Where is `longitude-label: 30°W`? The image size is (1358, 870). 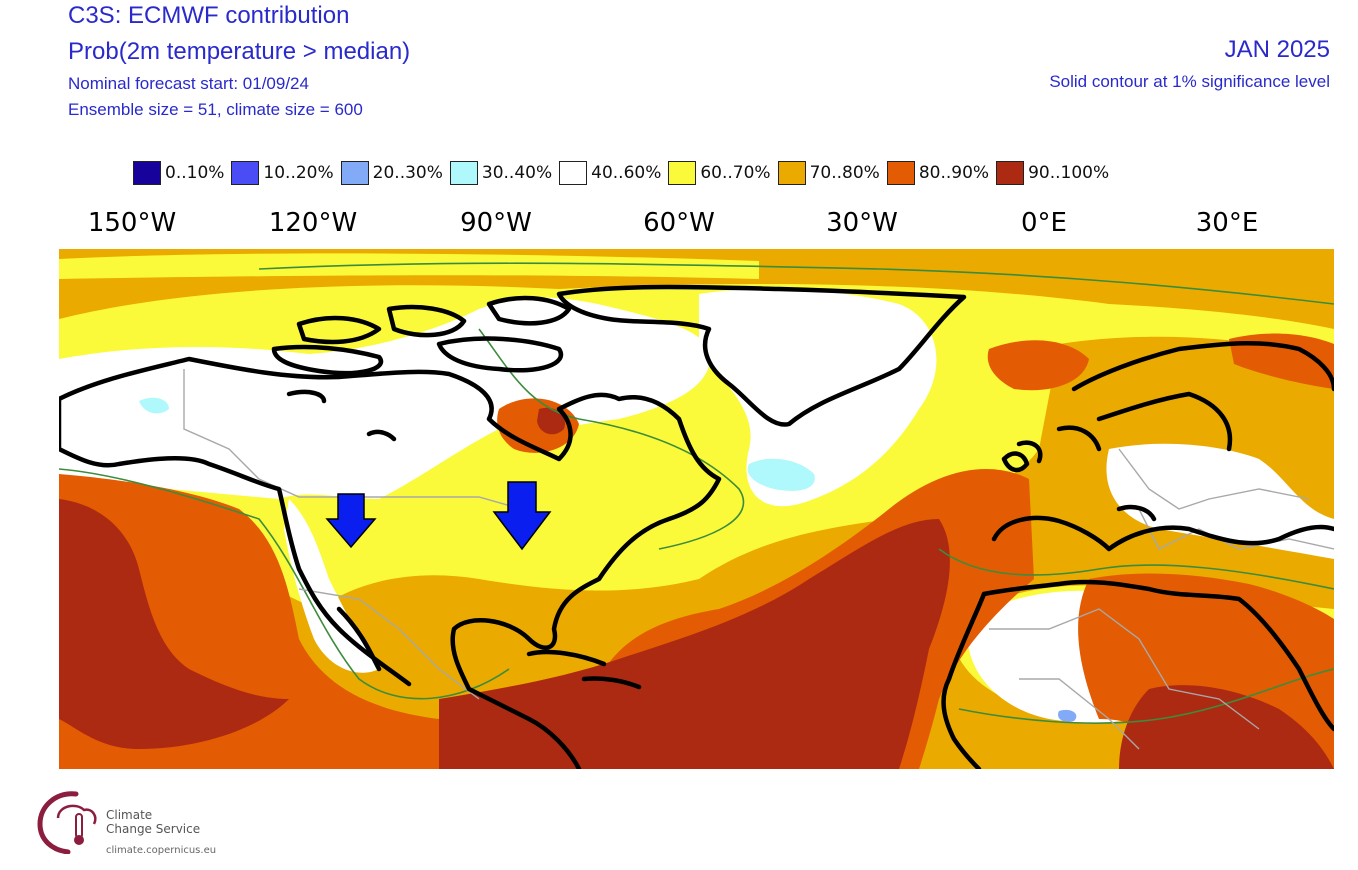
longitude-label: 30°W is located at coordinates (862, 223).